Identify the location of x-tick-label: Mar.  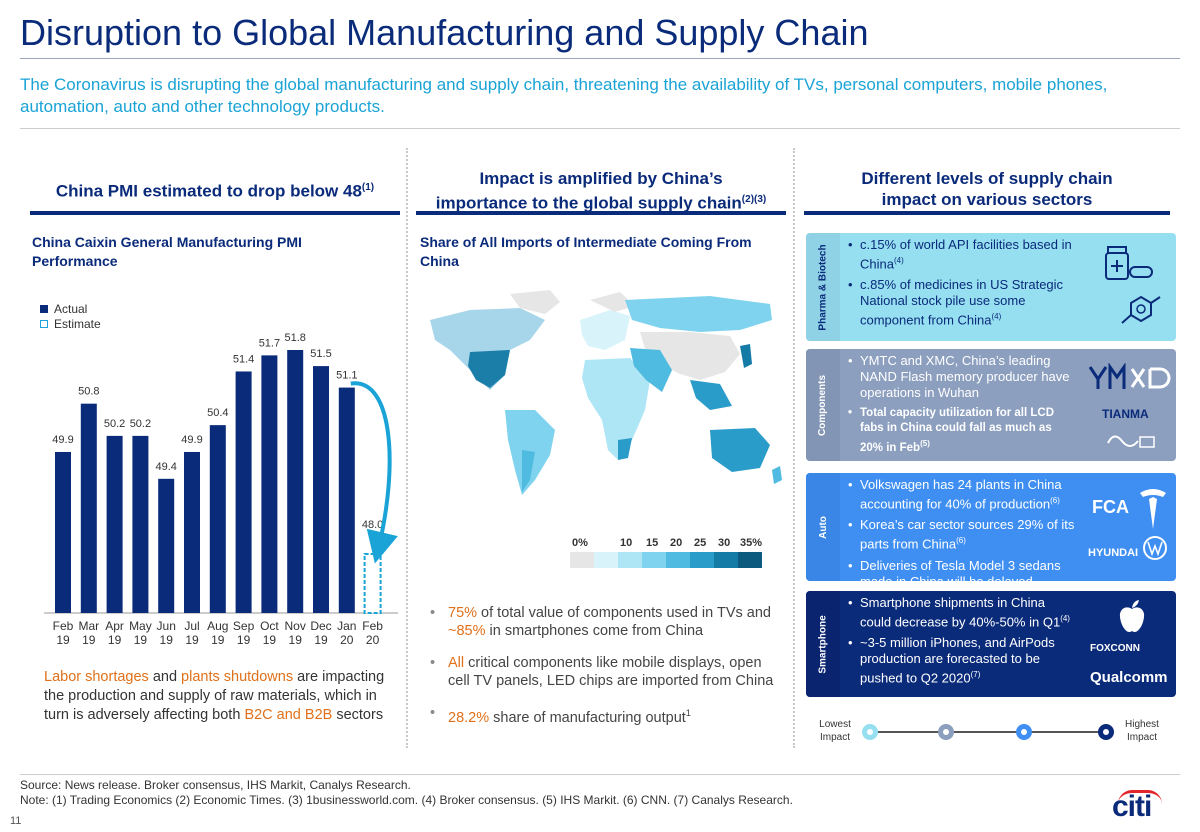
(88, 626).